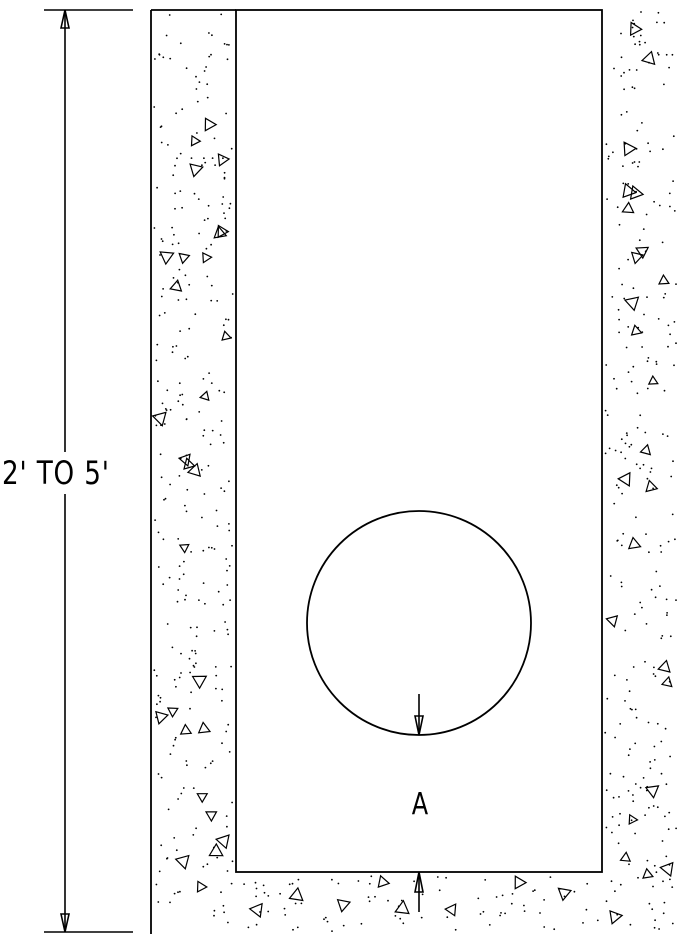 This screenshot has width=679, height=934. What do you see at coordinates (65, 923) in the screenshot?
I see `dimension-bottom-arrow` at bounding box center [65, 923].